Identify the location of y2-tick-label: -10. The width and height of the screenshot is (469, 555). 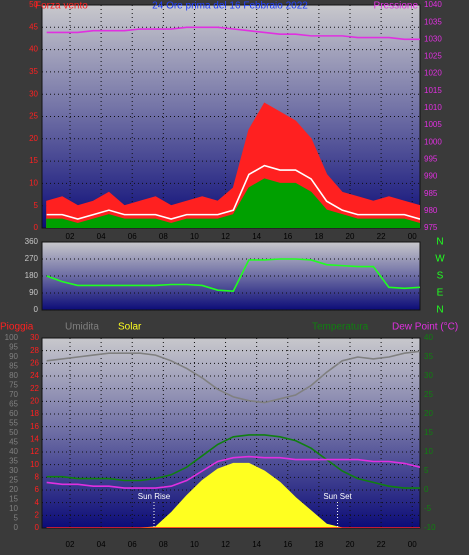
(430, 527).